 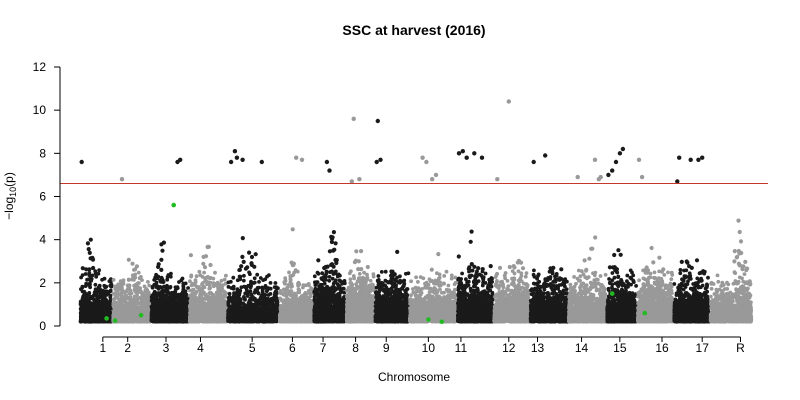 What do you see at coordinates (131, 250) in the screenshot?
I see `chromosome-2-points` at bounding box center [131, 250].